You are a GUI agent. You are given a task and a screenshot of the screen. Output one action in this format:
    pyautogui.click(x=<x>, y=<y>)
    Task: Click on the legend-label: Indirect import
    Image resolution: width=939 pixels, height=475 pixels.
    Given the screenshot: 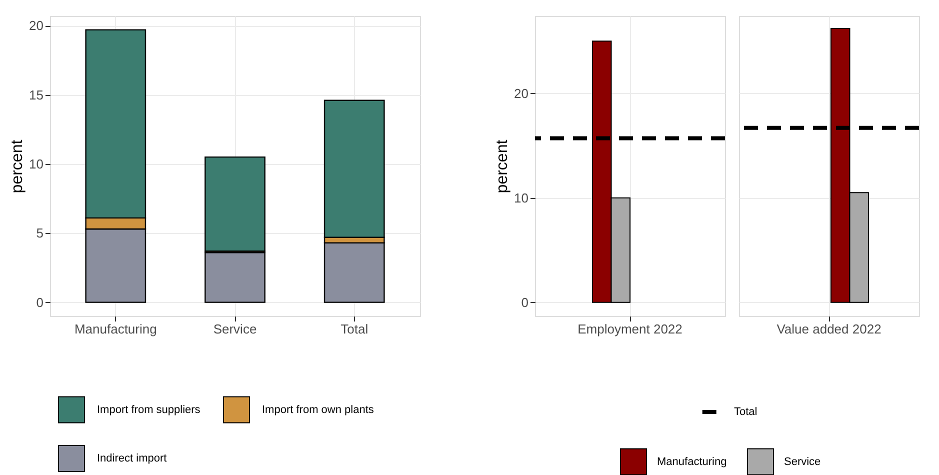 What is the action you would take?
    pyautogui.click(x=132, y=458)
    